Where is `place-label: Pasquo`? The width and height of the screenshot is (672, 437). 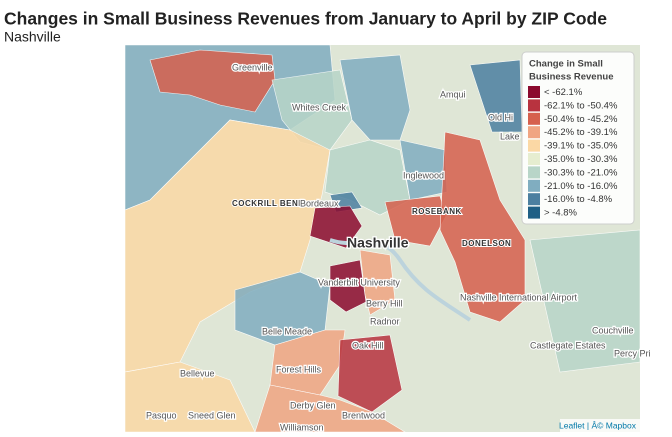 place-label: Pasquo is located at coordinates (161, 415).